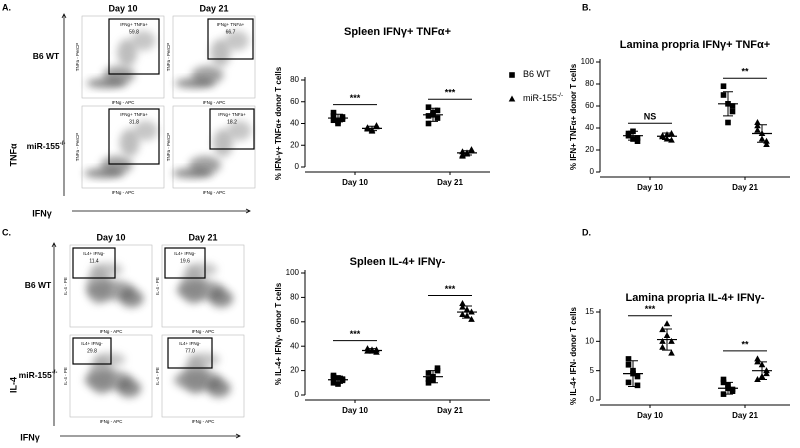 This screenshot has width=800, height=448. What do you see at coordinates (560, 95) in the screenshot?
I see `legend-sup: -/-` at bounding box center [560, 95].